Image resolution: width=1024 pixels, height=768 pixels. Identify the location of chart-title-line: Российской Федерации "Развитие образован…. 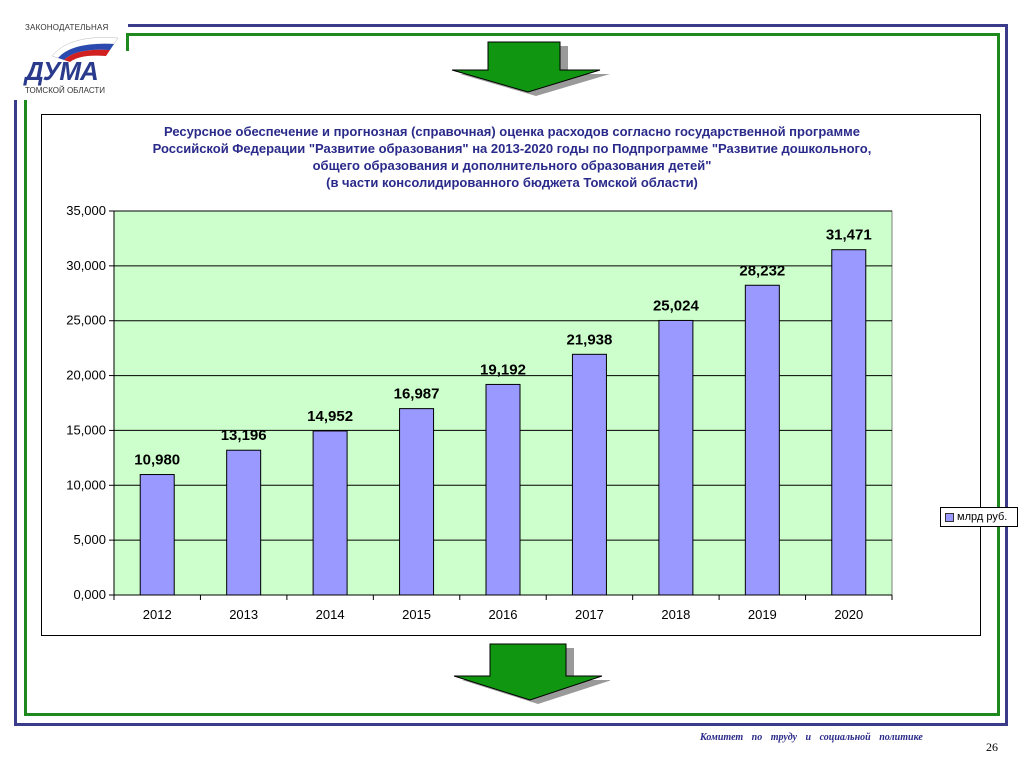
(512, 148).